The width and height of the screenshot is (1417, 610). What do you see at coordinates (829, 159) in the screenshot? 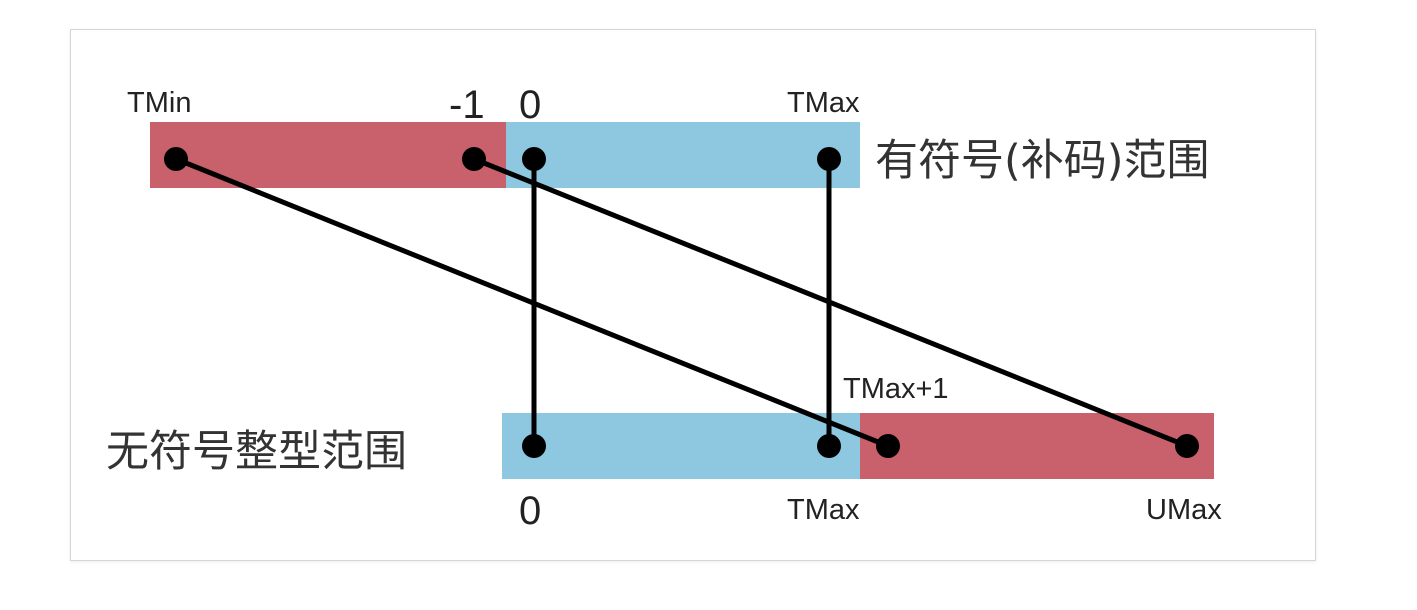
I see `point-signed-tmax` at bounding box center [829, 159].